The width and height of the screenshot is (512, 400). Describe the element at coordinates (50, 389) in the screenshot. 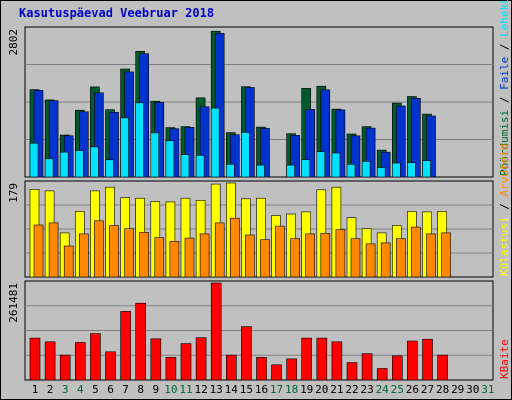

I see `x-tick-day-2: 2` at that location.